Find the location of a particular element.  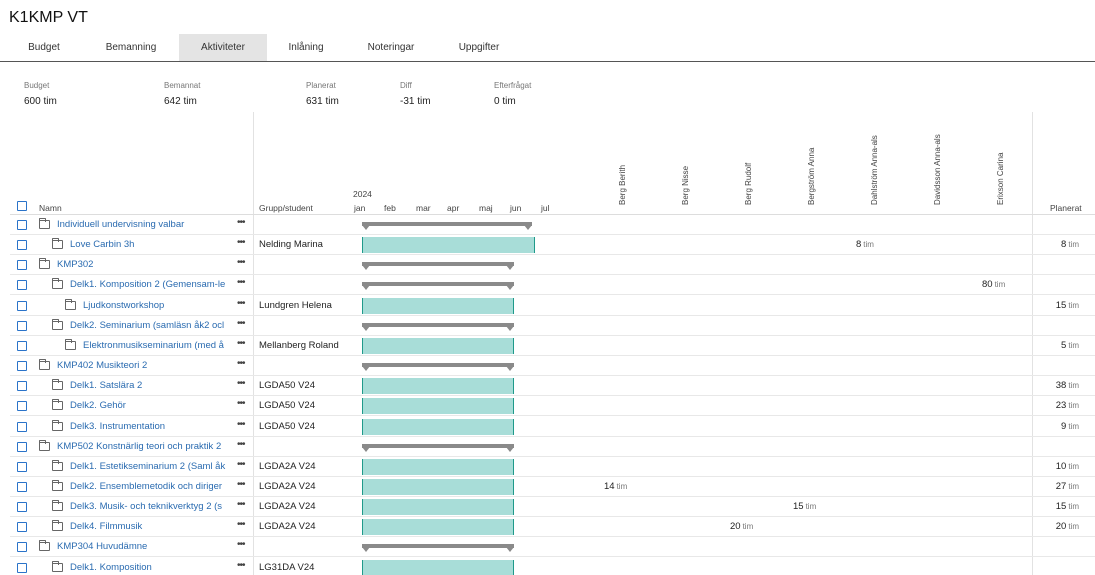

tab-noteringar: Noteringar is located at coordinates (391, 47).